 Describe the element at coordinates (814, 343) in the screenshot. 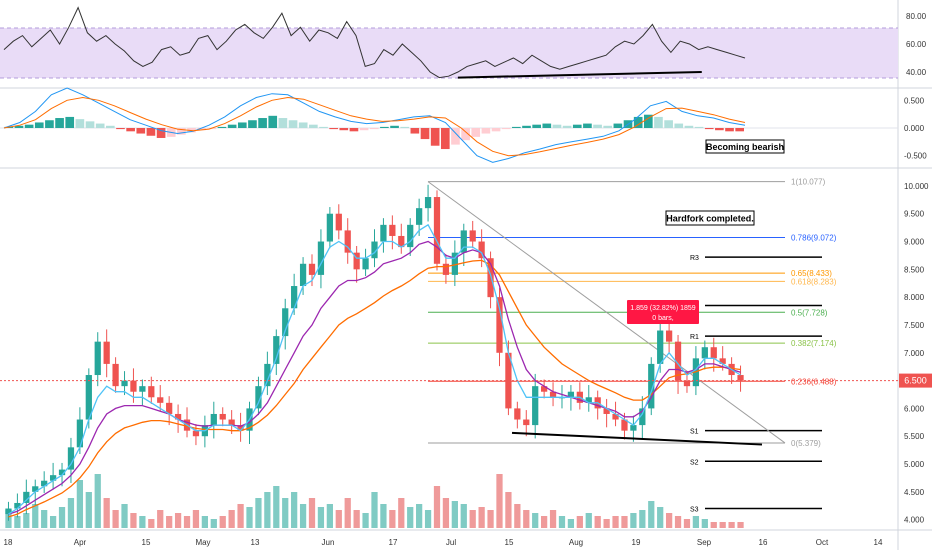

I see `fib-level-label: 0.382(7.174)` at that location.